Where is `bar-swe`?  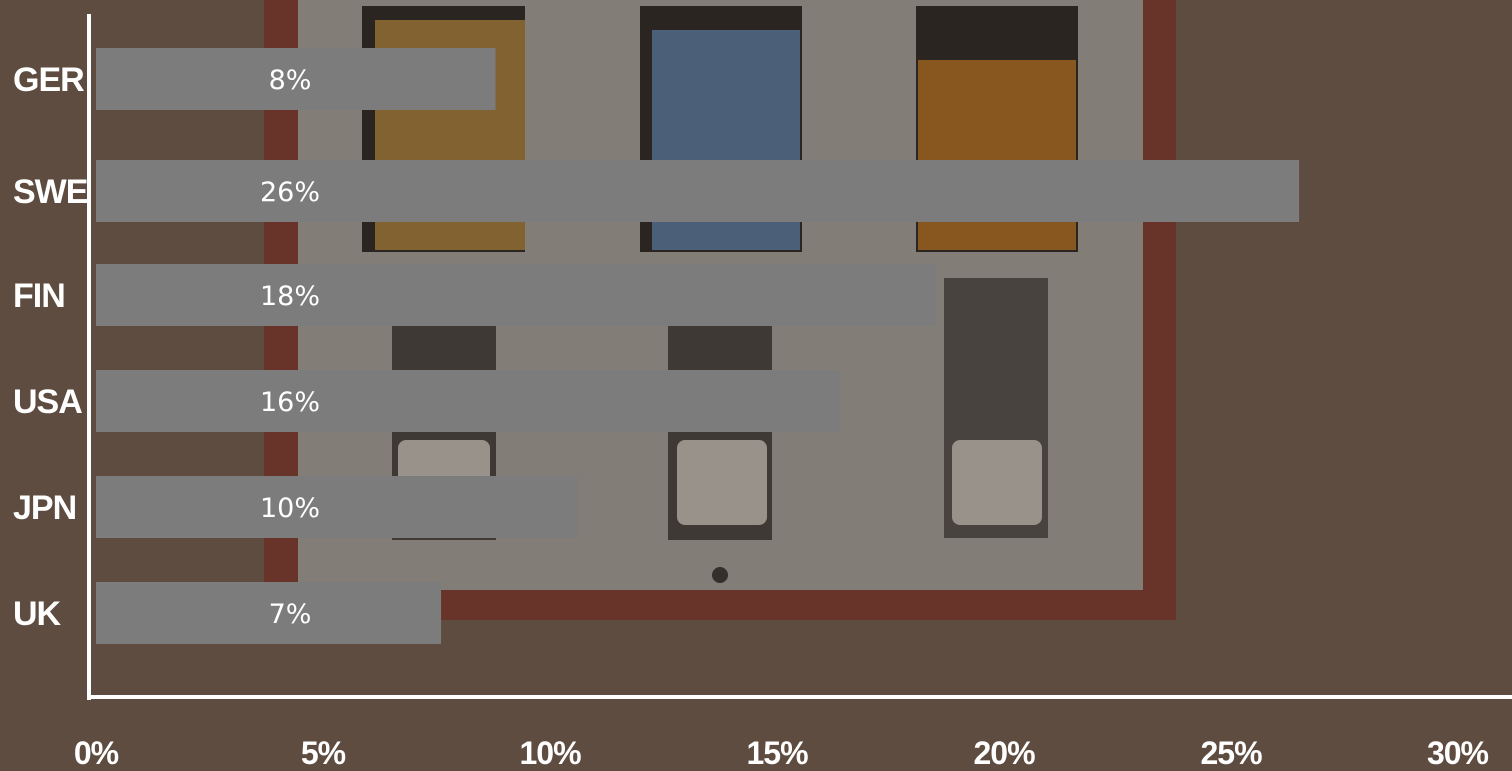
bar-swe is located at coordinates (698, 191).